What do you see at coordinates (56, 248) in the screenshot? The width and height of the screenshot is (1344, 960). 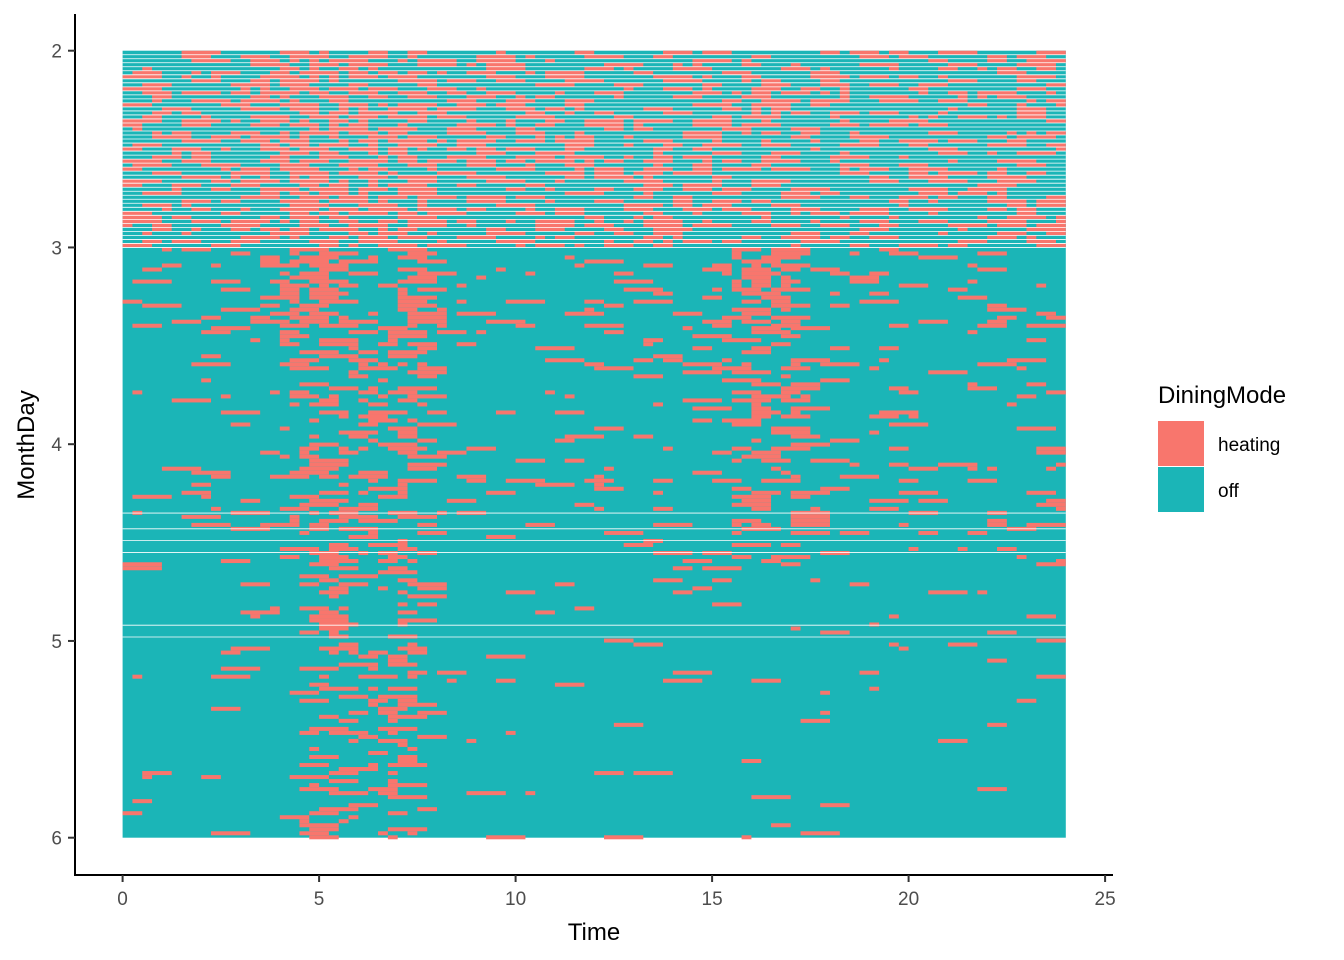 I see `y-tick-label: 3` at bounding box center [56, 248].